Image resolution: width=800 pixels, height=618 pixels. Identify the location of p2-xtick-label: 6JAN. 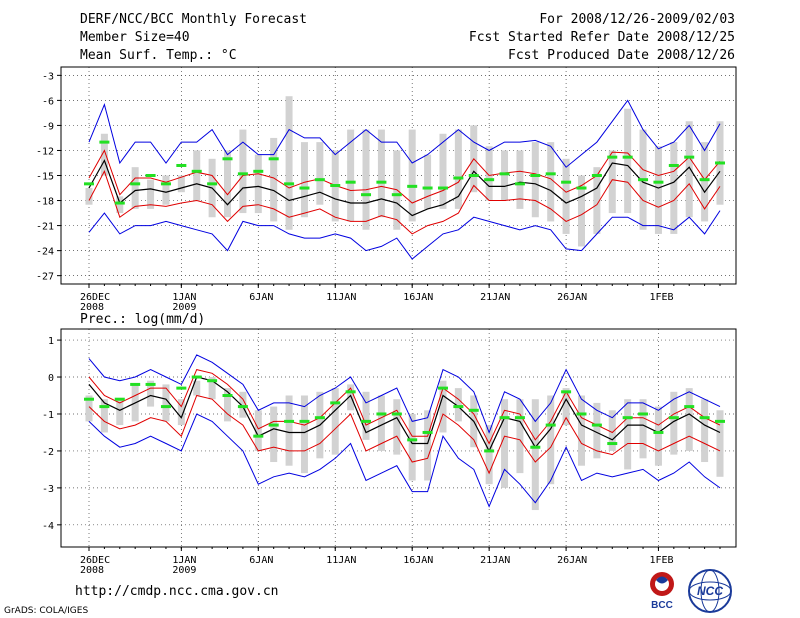
(261, 560).